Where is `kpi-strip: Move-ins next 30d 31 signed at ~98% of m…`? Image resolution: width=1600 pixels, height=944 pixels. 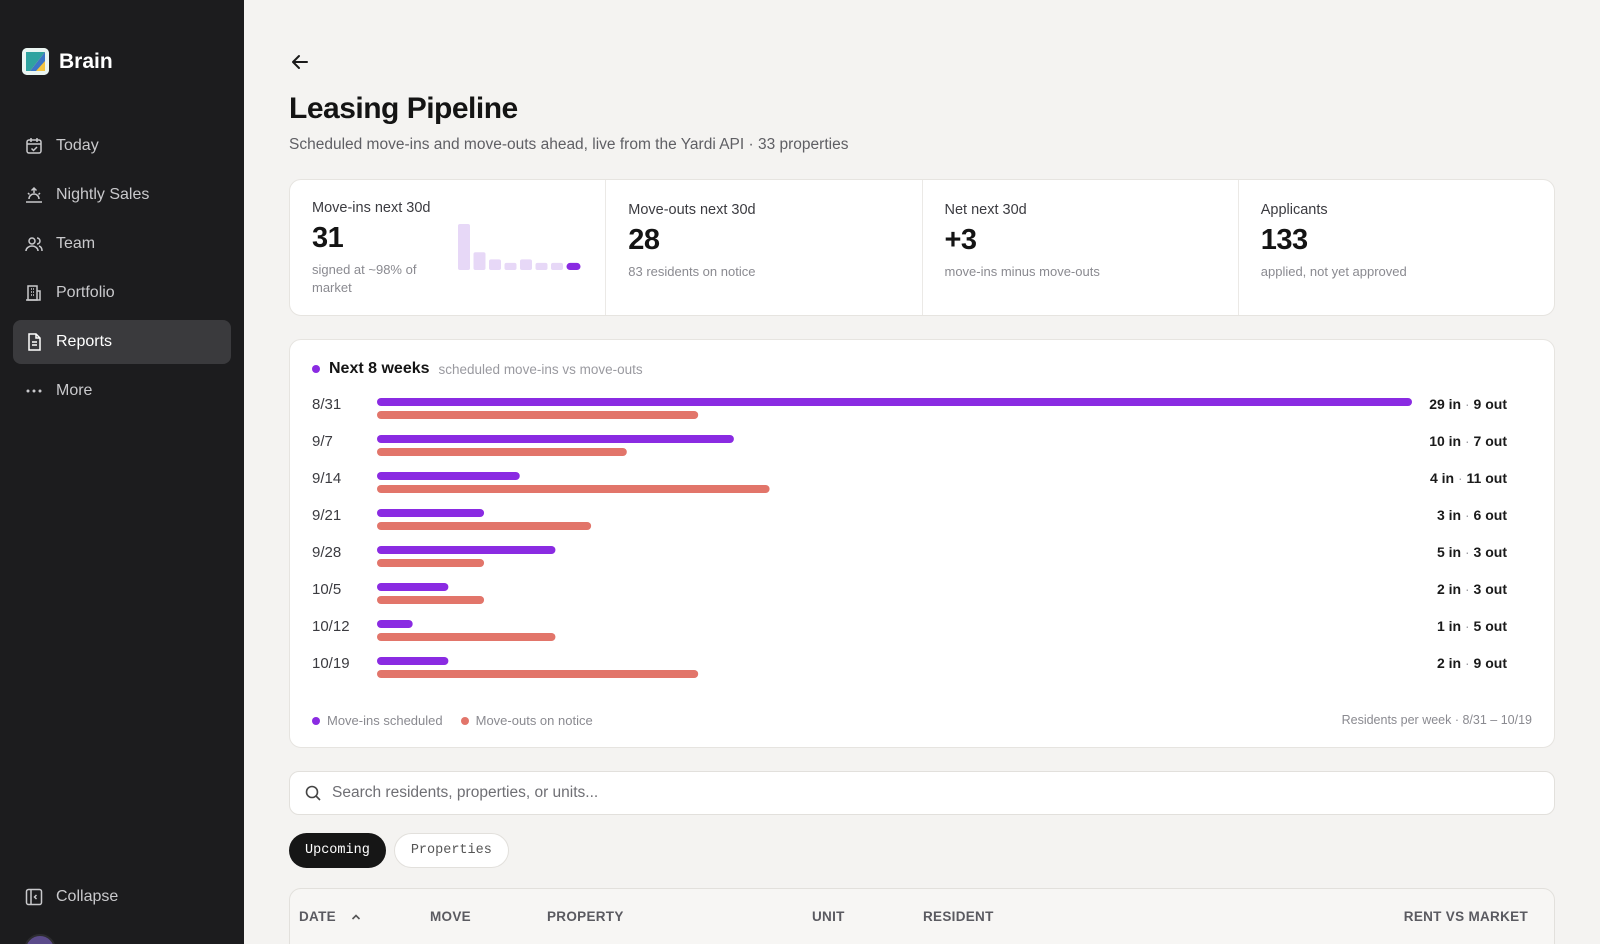 kpi-strip: Move-ins next 30d 31 signed at ~98% of m… is located at coordinates (922, 247).